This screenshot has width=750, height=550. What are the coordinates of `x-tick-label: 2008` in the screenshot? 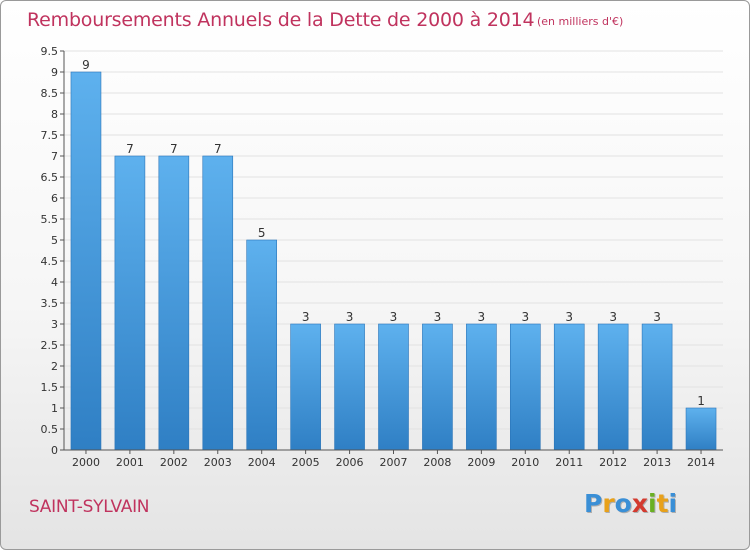 It's located at (437, 462).